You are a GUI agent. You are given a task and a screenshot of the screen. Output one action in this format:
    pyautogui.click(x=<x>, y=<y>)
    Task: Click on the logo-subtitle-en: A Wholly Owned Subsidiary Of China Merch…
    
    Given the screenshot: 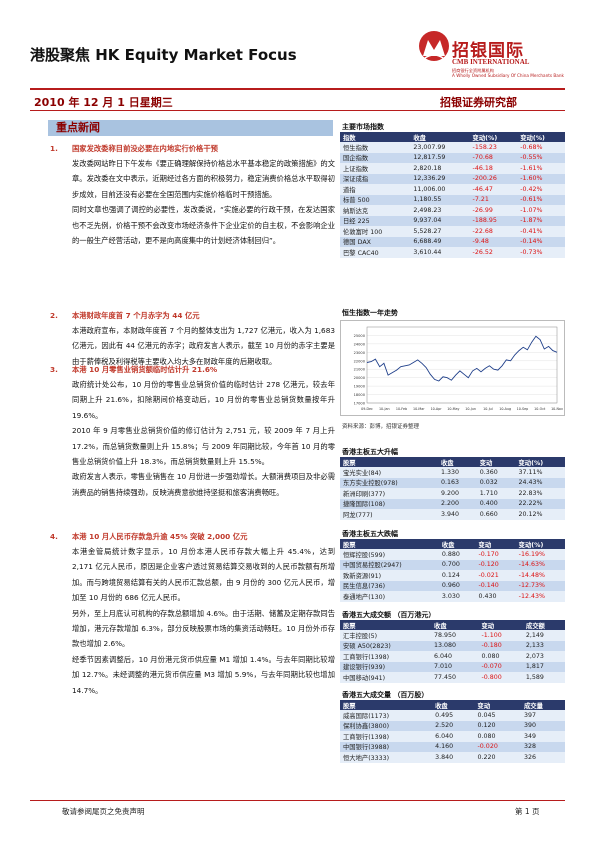 What is the action you would take?
    pyautogui.click(x=508, y=75)
    